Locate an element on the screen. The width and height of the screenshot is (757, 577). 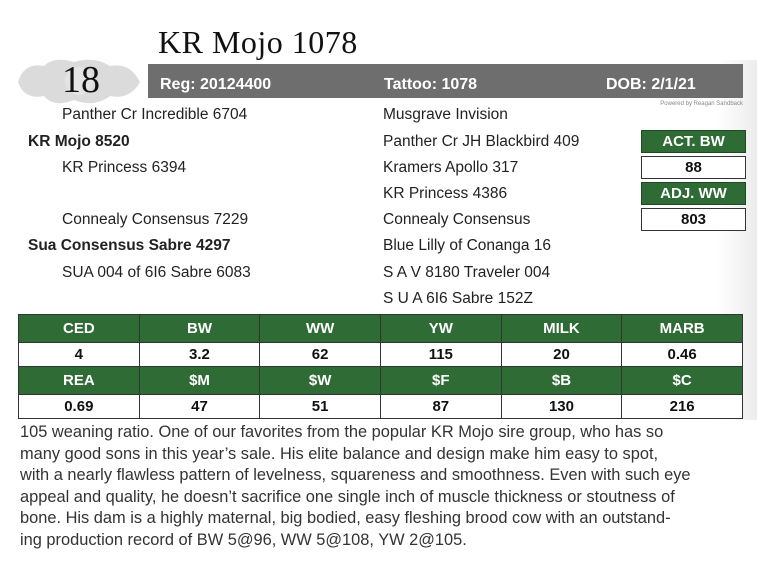
epd-value: 216 is located at coordinates (682, 406).